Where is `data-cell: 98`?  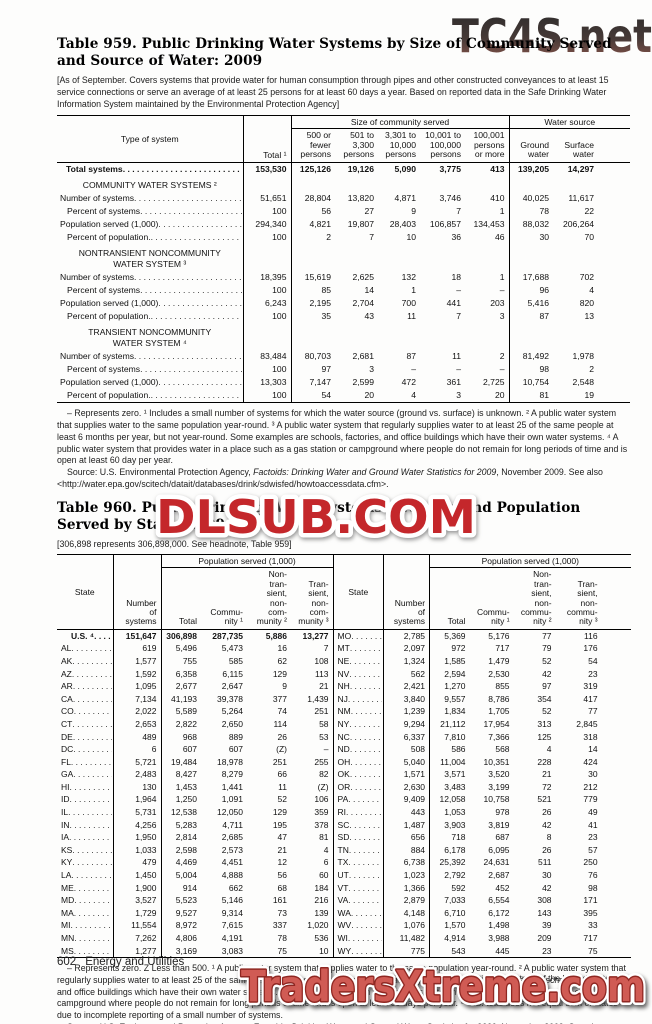
data-cell: 98 is located at coordinates (593, 887).